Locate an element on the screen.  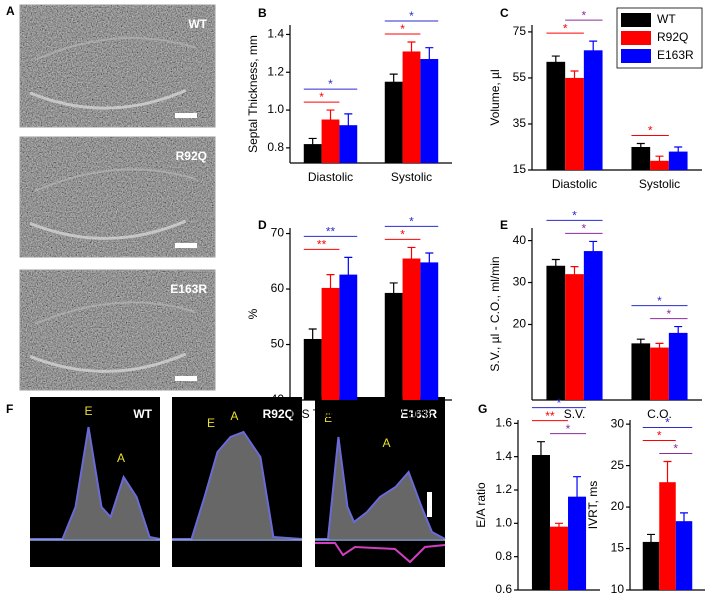
panel-label: B is located at coordinates (262, 13).